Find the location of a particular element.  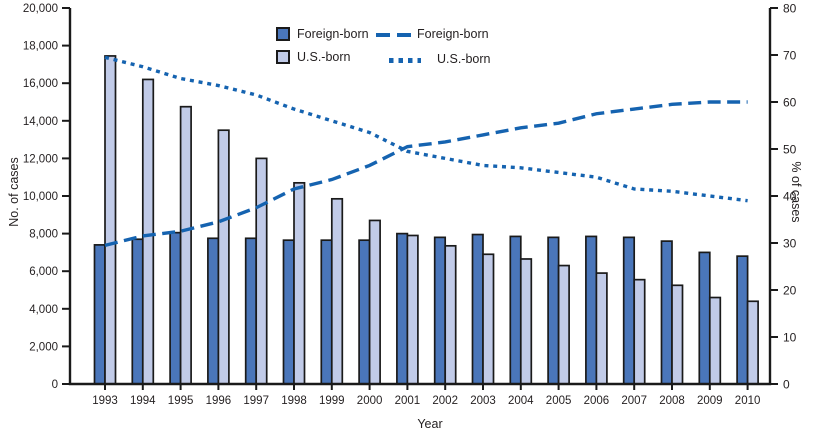

x-axis-year-label: 2008 is located at coordinates (672, 401).